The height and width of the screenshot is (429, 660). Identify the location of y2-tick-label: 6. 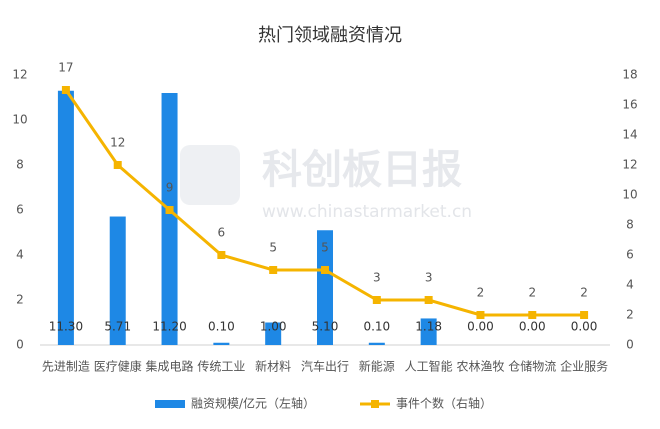
(630, 255).